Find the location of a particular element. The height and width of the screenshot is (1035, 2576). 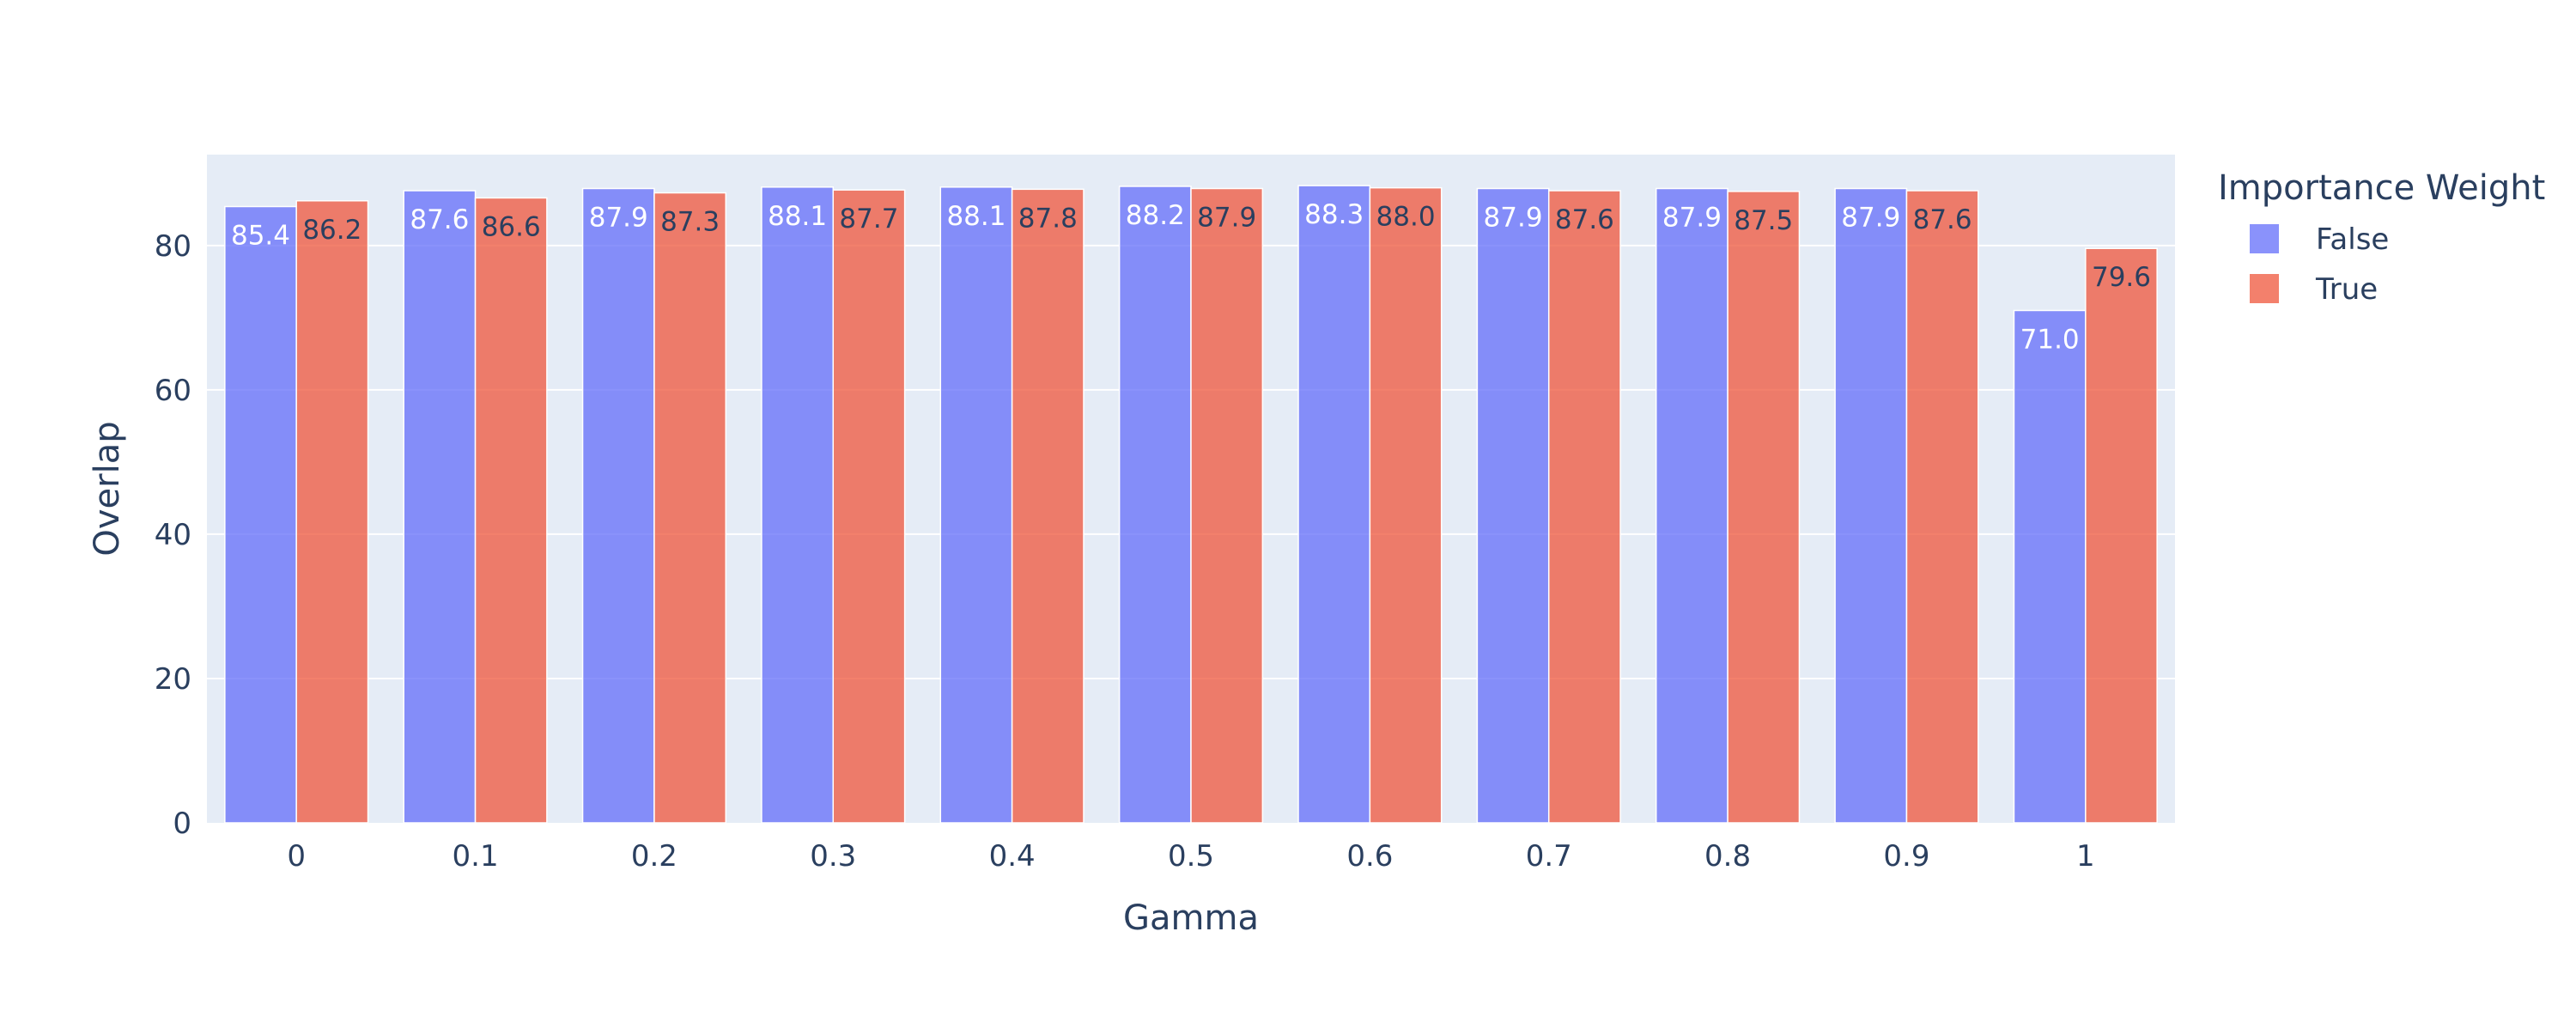

y-tick-label: 40 is located at coordinates (173, 535).